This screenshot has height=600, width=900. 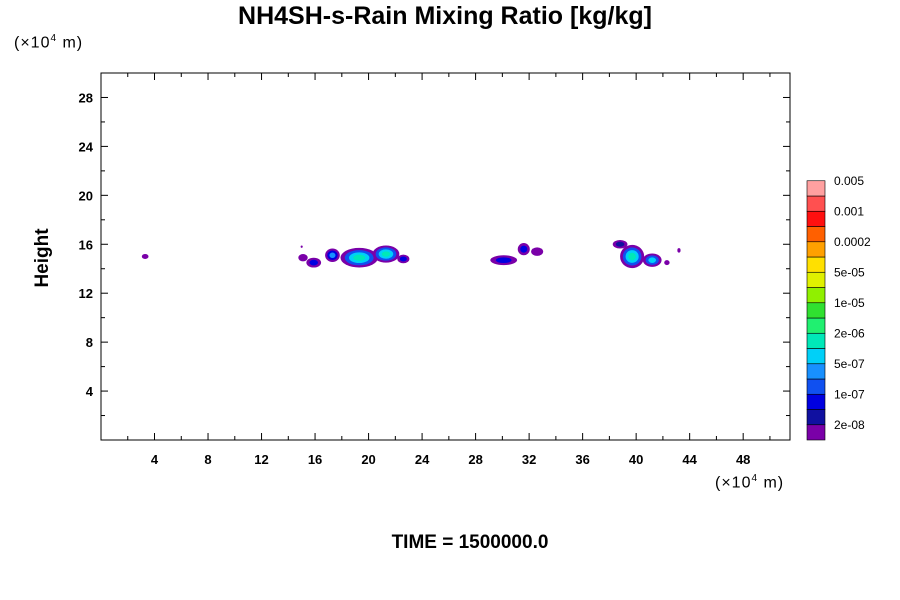 I want to click on colorbar-label: 0.0002, so click(x=852, y=242).